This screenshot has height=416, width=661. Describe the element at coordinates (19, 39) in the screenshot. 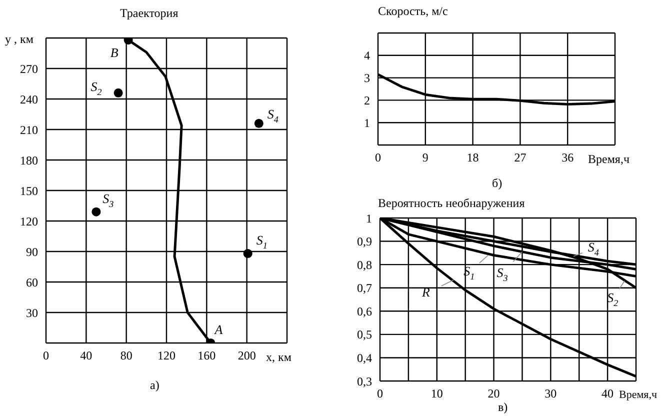

I see `y-axis-title: y , км` at that location.